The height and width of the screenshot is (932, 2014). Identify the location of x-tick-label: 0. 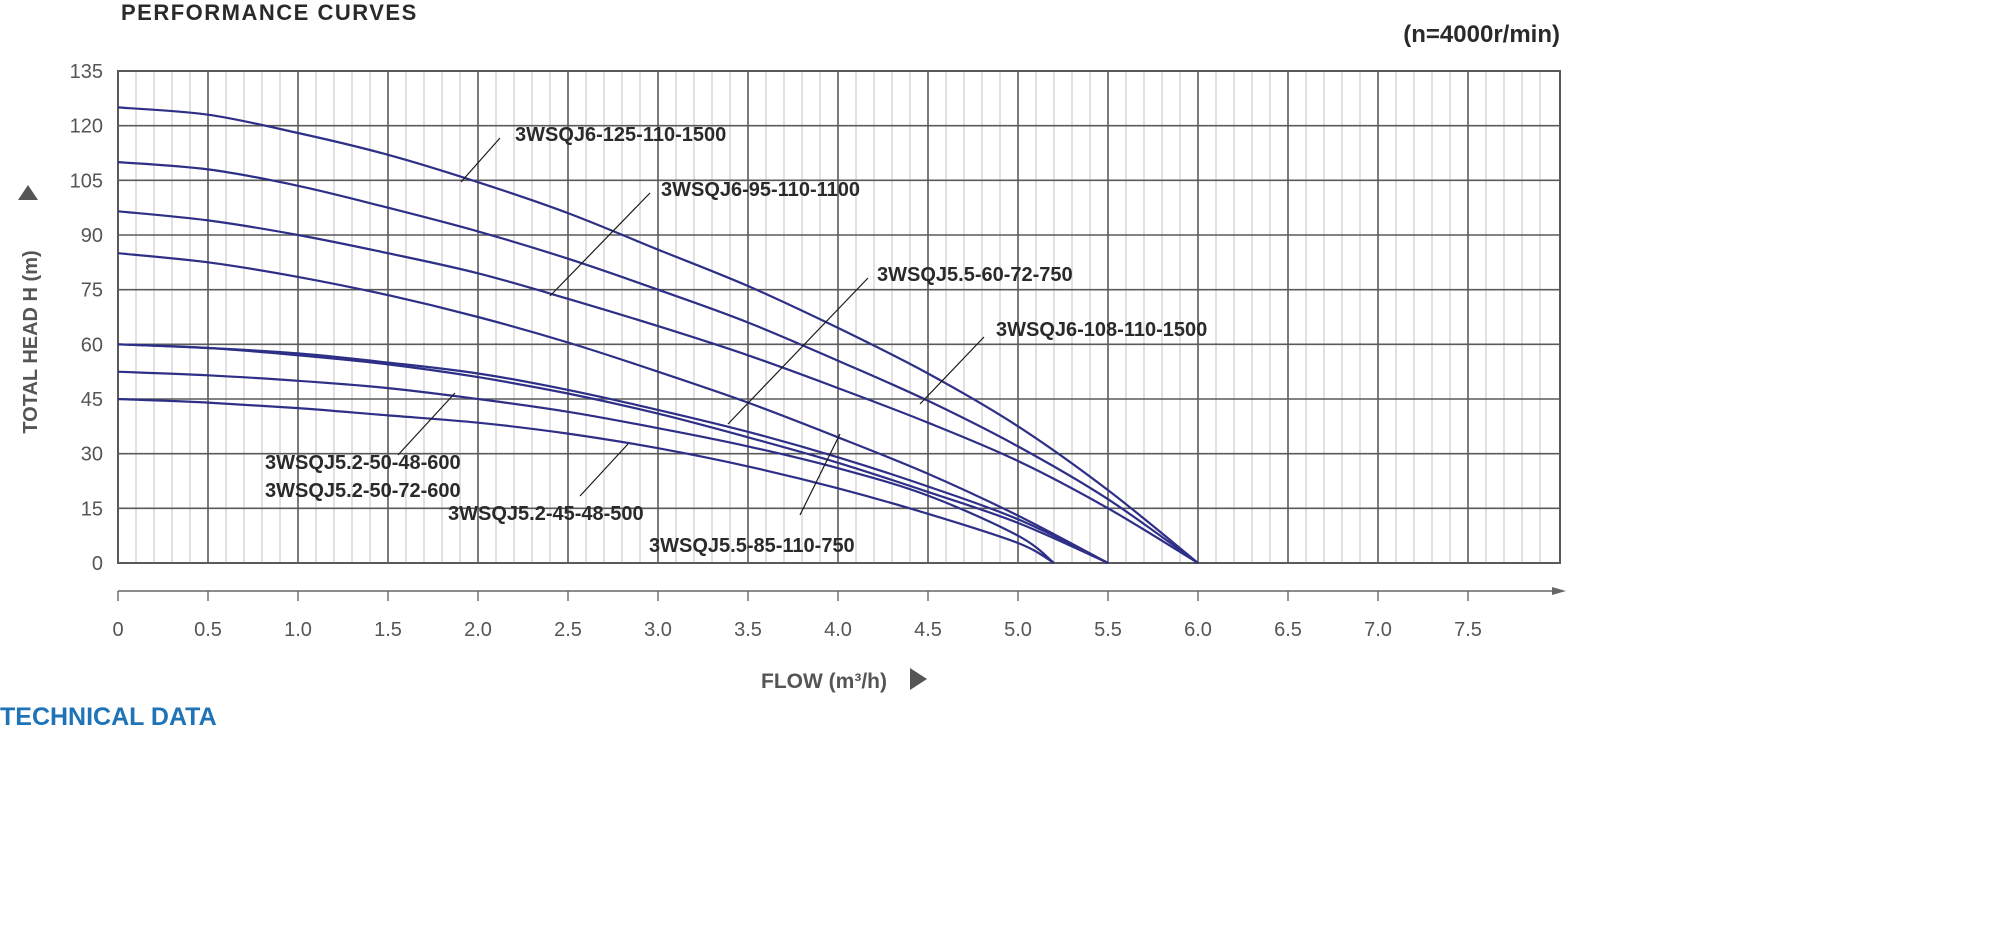
(117, 630).